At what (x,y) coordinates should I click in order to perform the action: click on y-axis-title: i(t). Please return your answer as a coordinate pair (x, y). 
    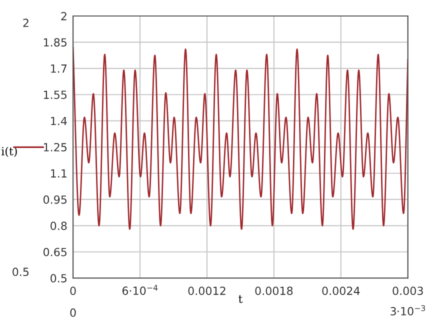
    Looking at the image, I should click on (9, 151).